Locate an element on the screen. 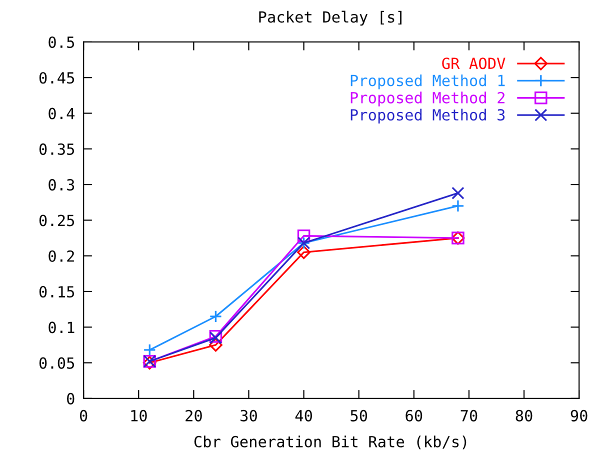 This screenshot has width=597, height=466. legend-label: Proposed Method 1 is located at coordinates (427, 82).